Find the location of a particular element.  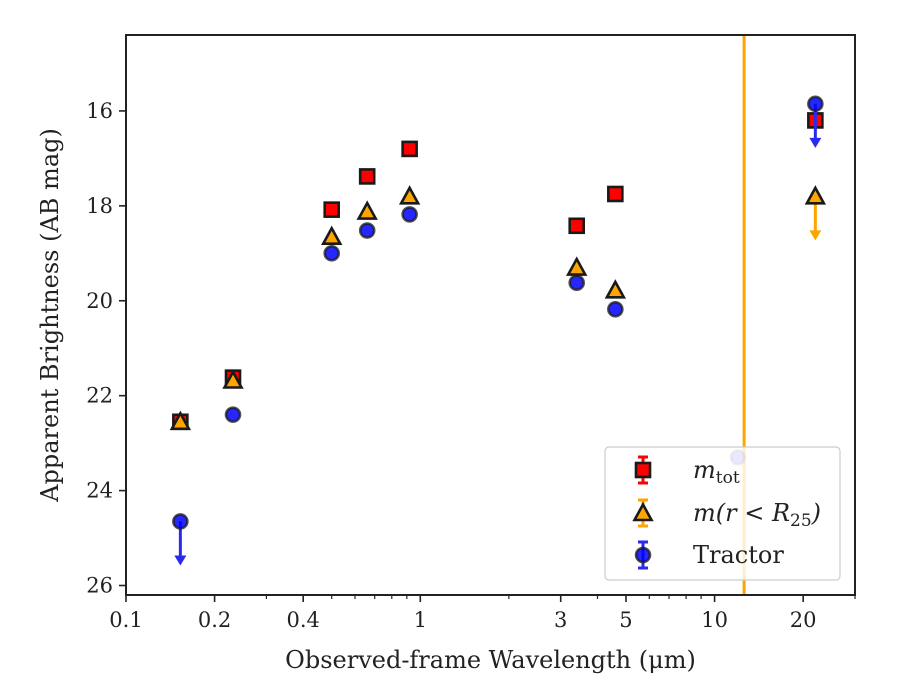

legend-label-mtot-sub: tot is located at coordinates (728, 478).